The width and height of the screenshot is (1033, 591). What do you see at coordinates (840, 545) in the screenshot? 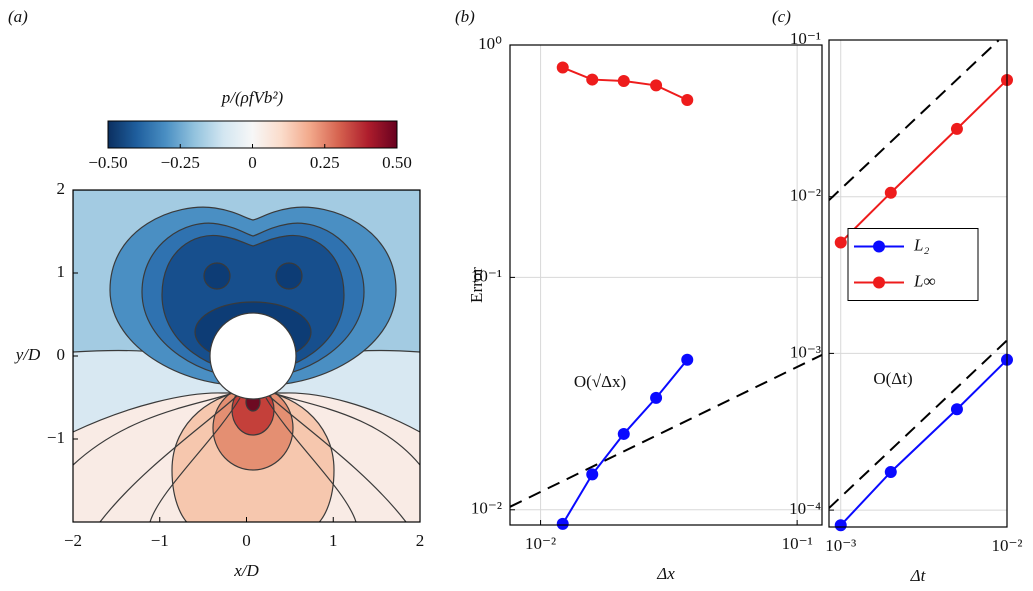
I see `x-tick-label: 10⁻³` at bounding box center [840, 545].